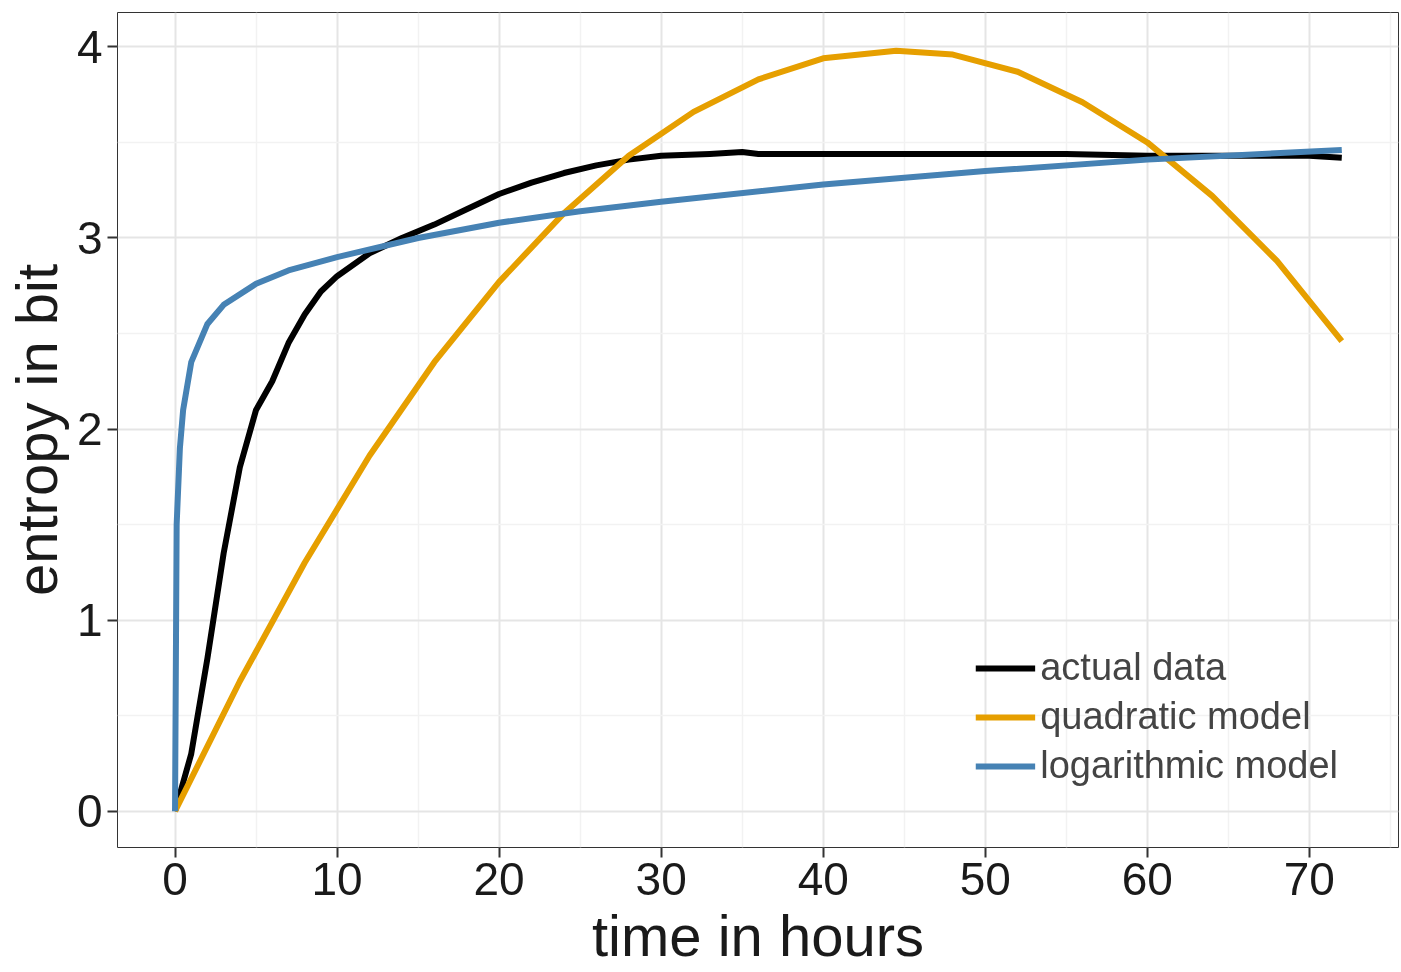  I want to click on x-tick-label: 40, so click(823, 878).